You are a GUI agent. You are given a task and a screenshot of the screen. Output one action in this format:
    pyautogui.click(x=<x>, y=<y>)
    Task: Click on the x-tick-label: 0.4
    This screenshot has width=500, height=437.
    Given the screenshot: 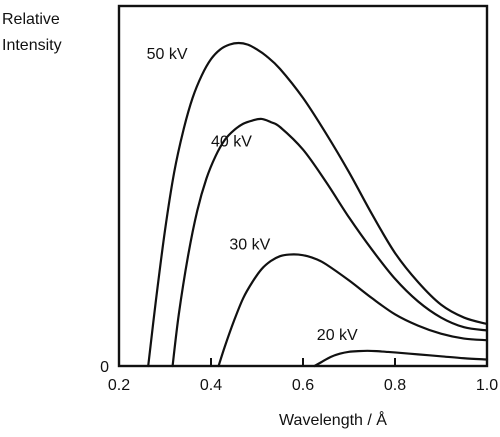 What is the action you would take?
    pyautogui.click(x=211, y=385)
    